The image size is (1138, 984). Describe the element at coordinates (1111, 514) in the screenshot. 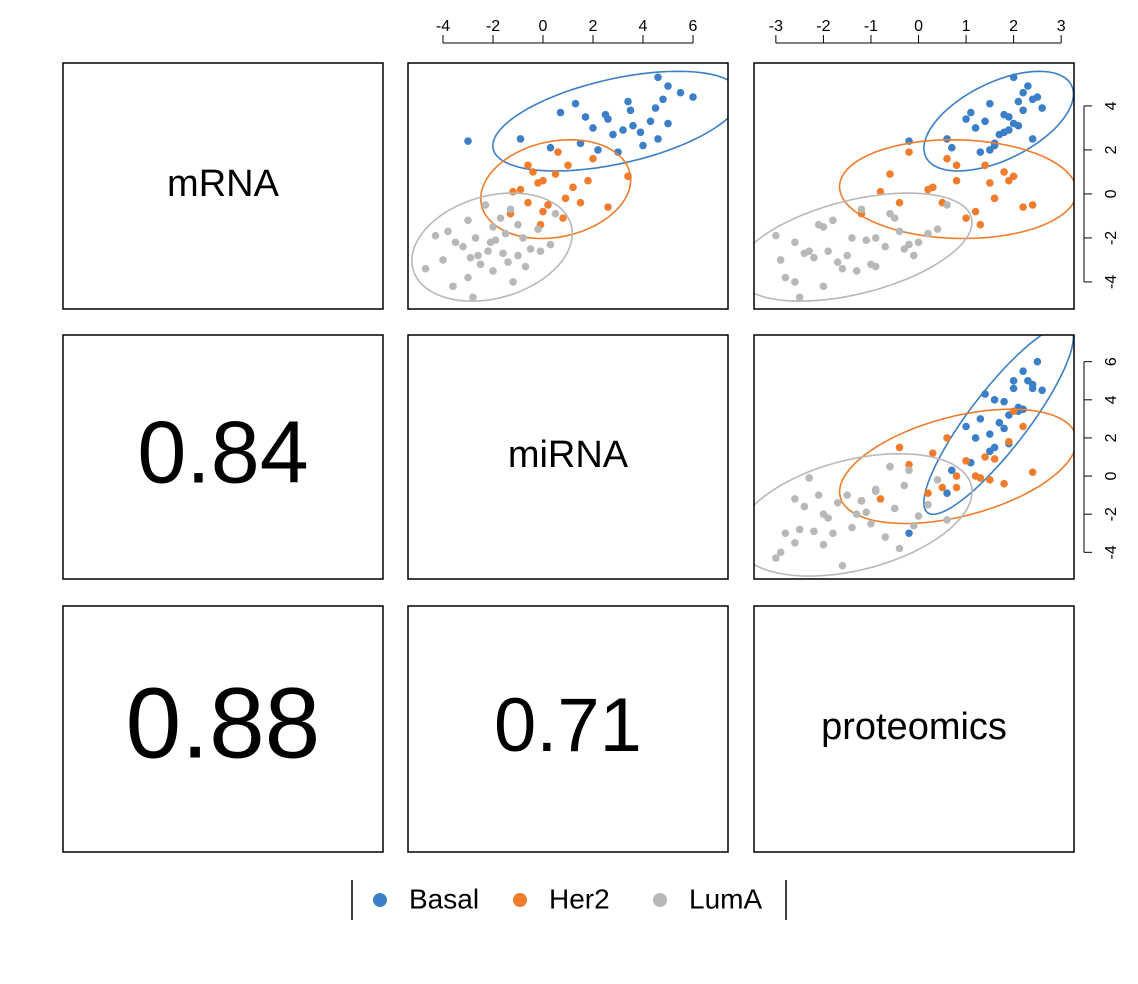

I see `y-tick-label: -2` at that location.